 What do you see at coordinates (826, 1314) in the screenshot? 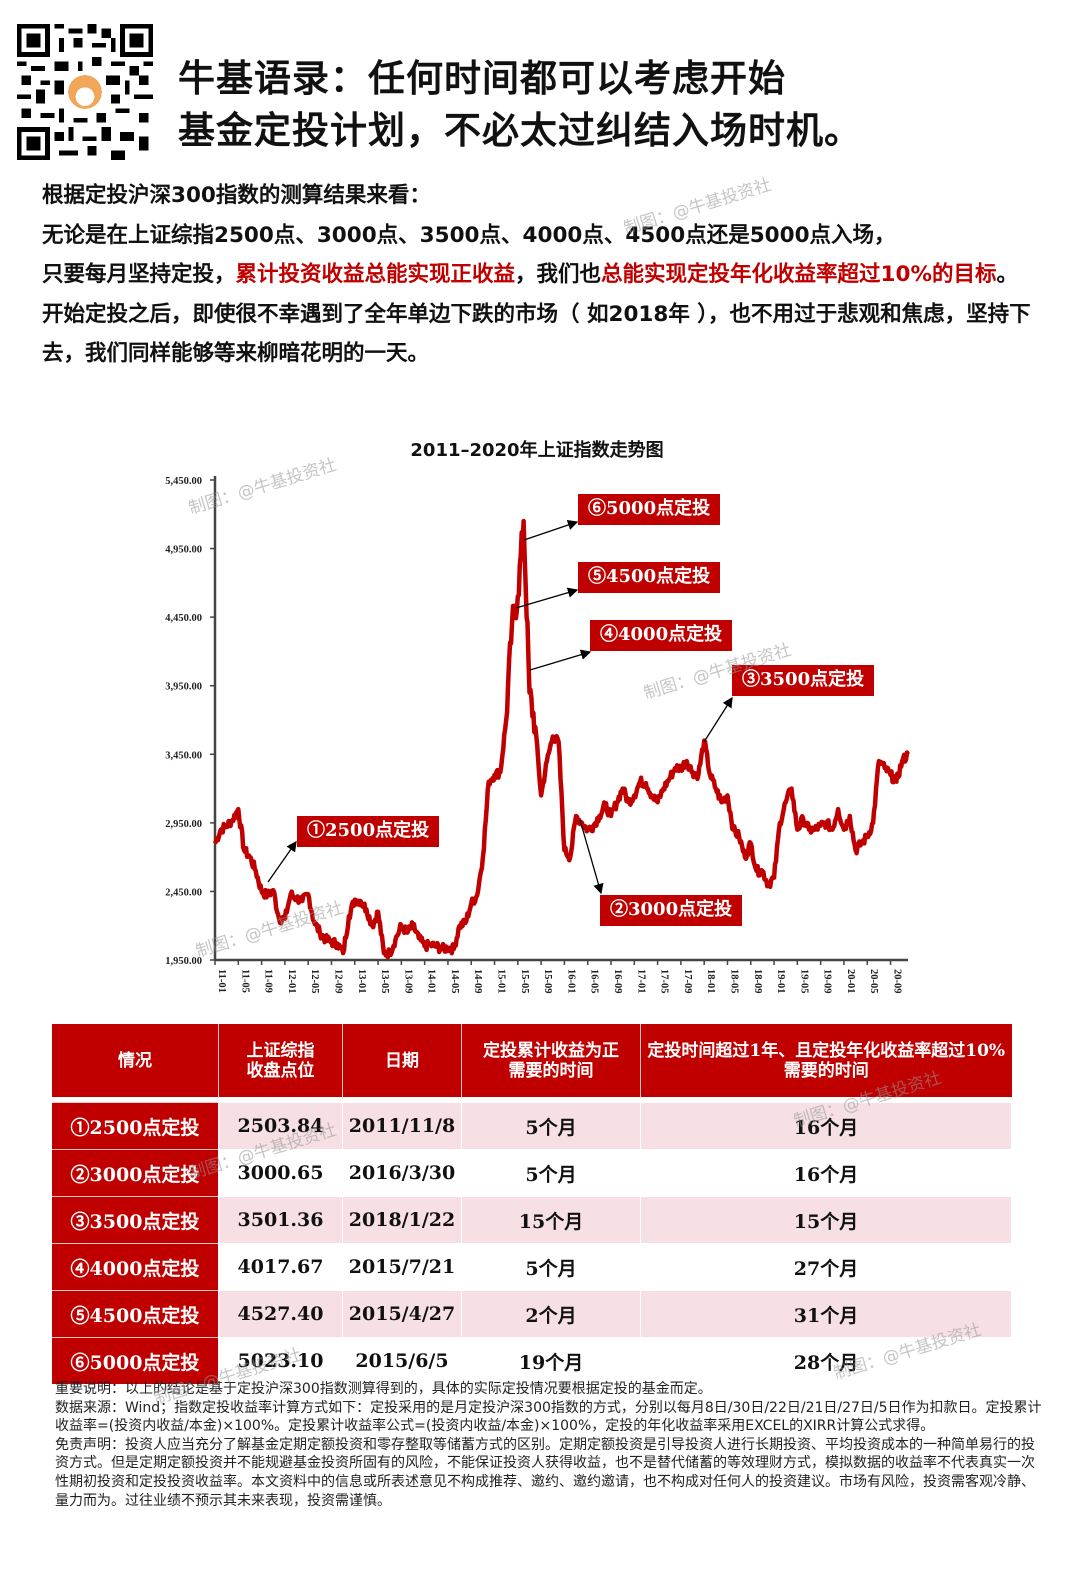
I see `over10-time: 31个月` at bounding box center [826, 1314].